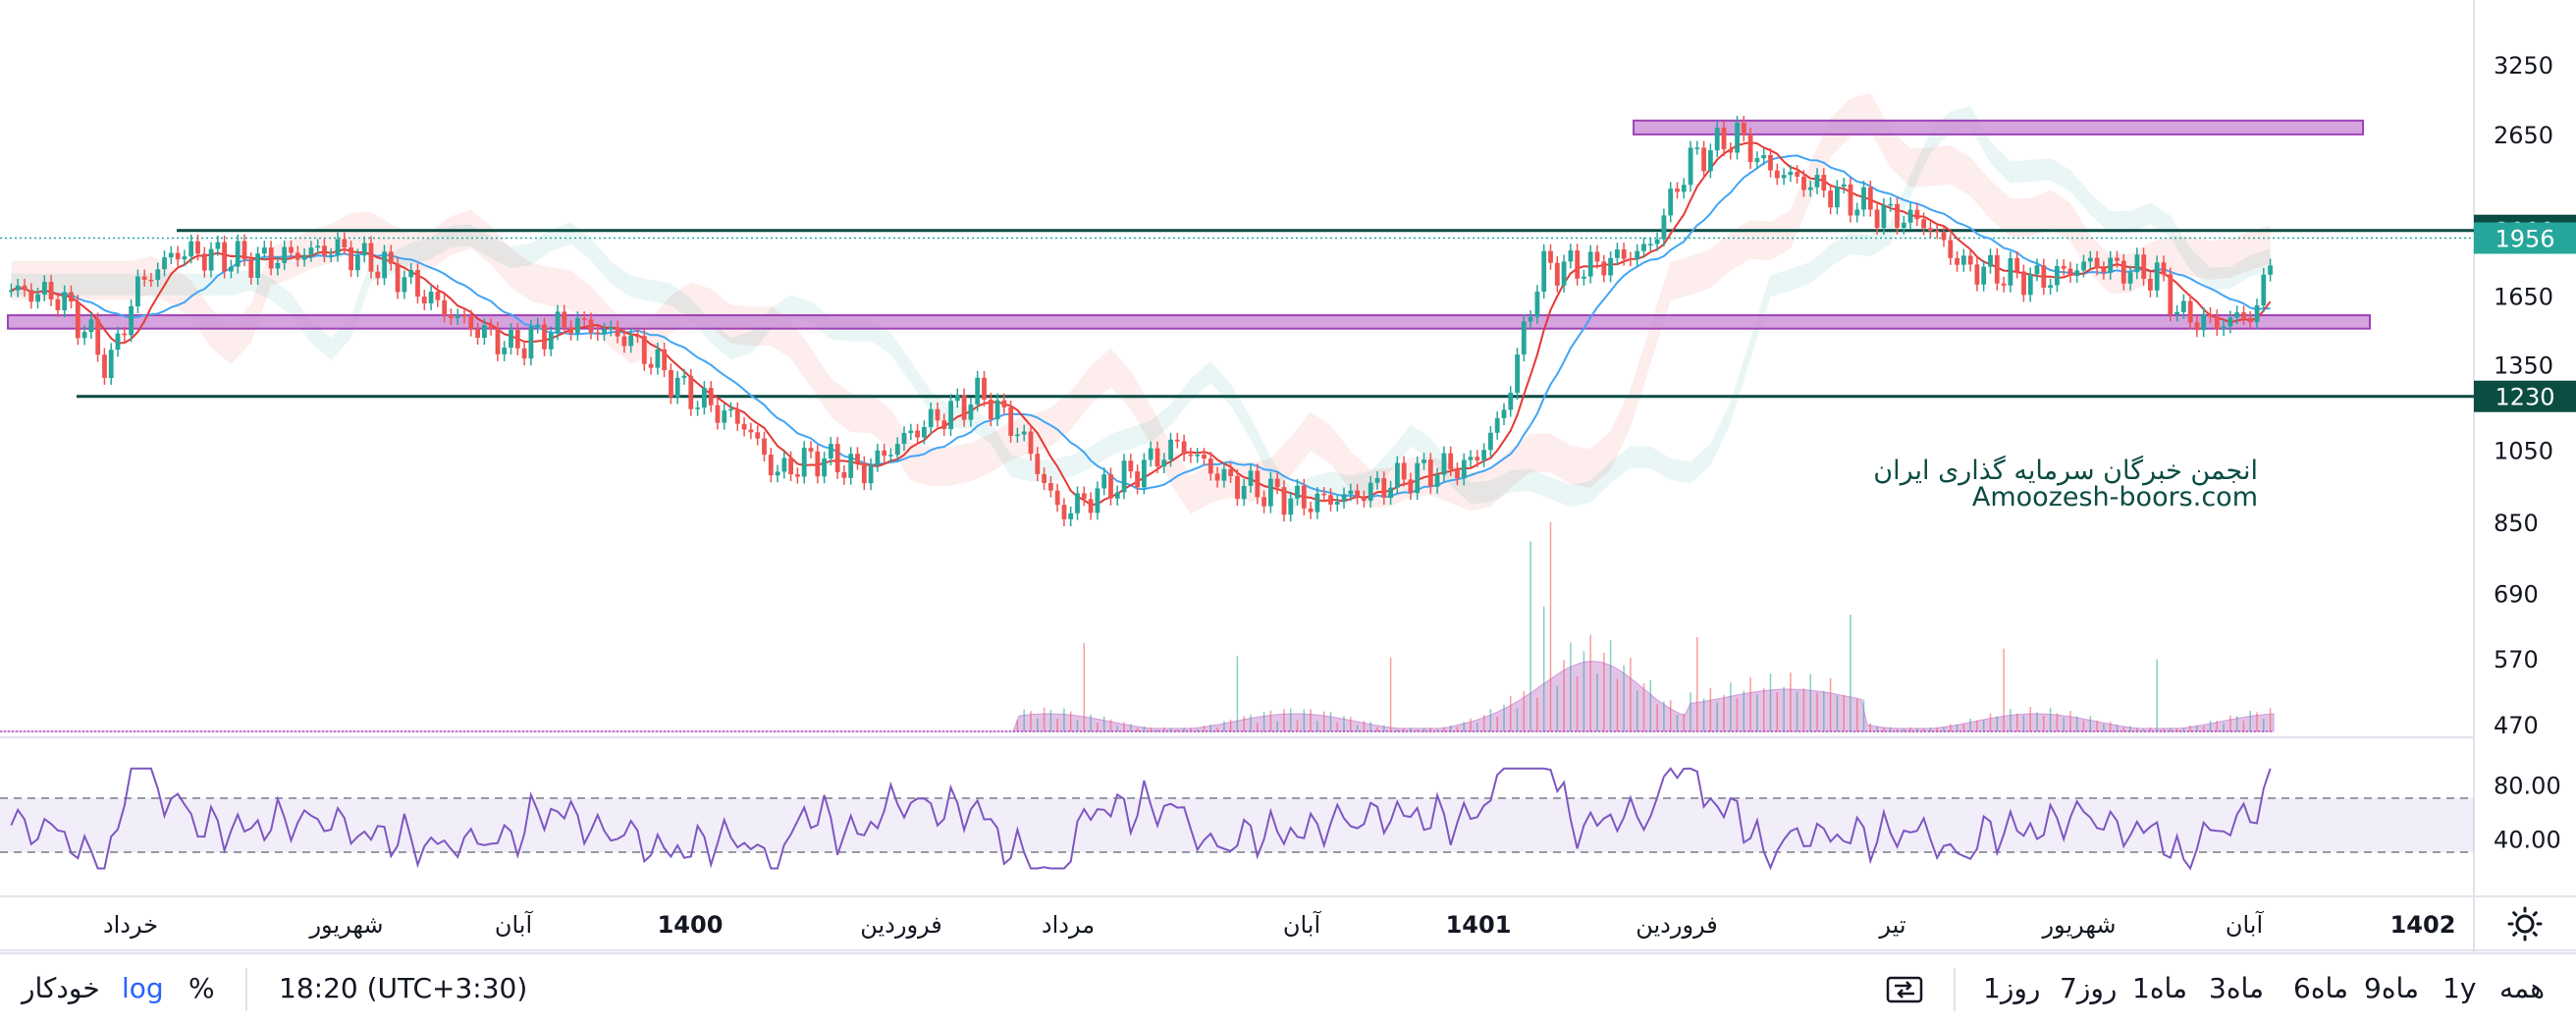 This screenshot has height=1025, width=2576. Describe the element at coordinates (2516, 595) in the screenshot. I see `y-tick-label: 690` at that location.